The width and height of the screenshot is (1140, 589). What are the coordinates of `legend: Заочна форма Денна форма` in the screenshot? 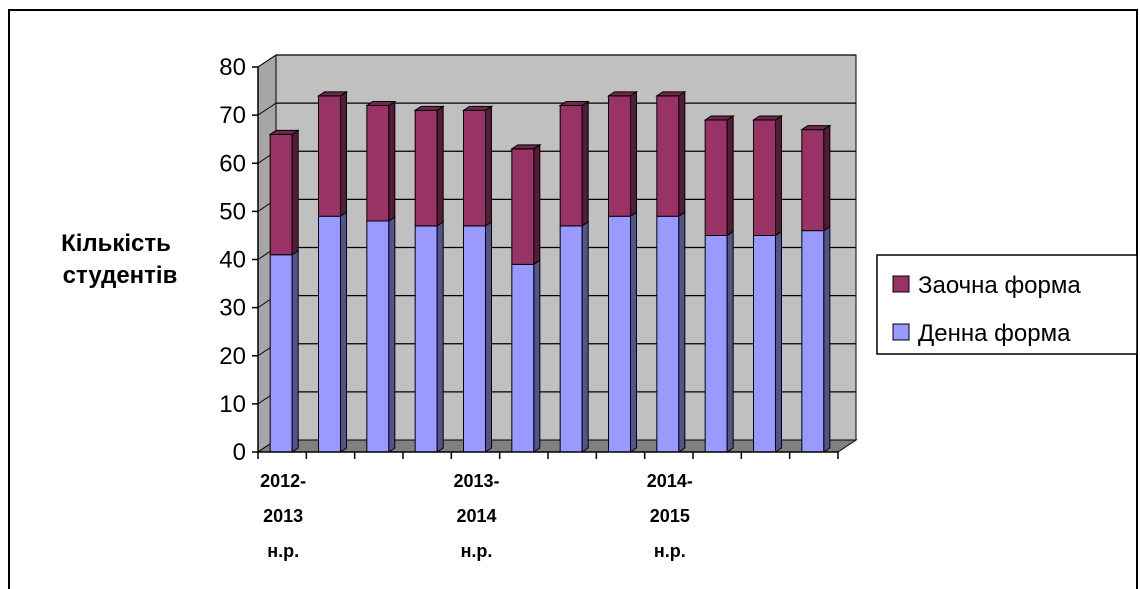 It's located at (1007, 304).